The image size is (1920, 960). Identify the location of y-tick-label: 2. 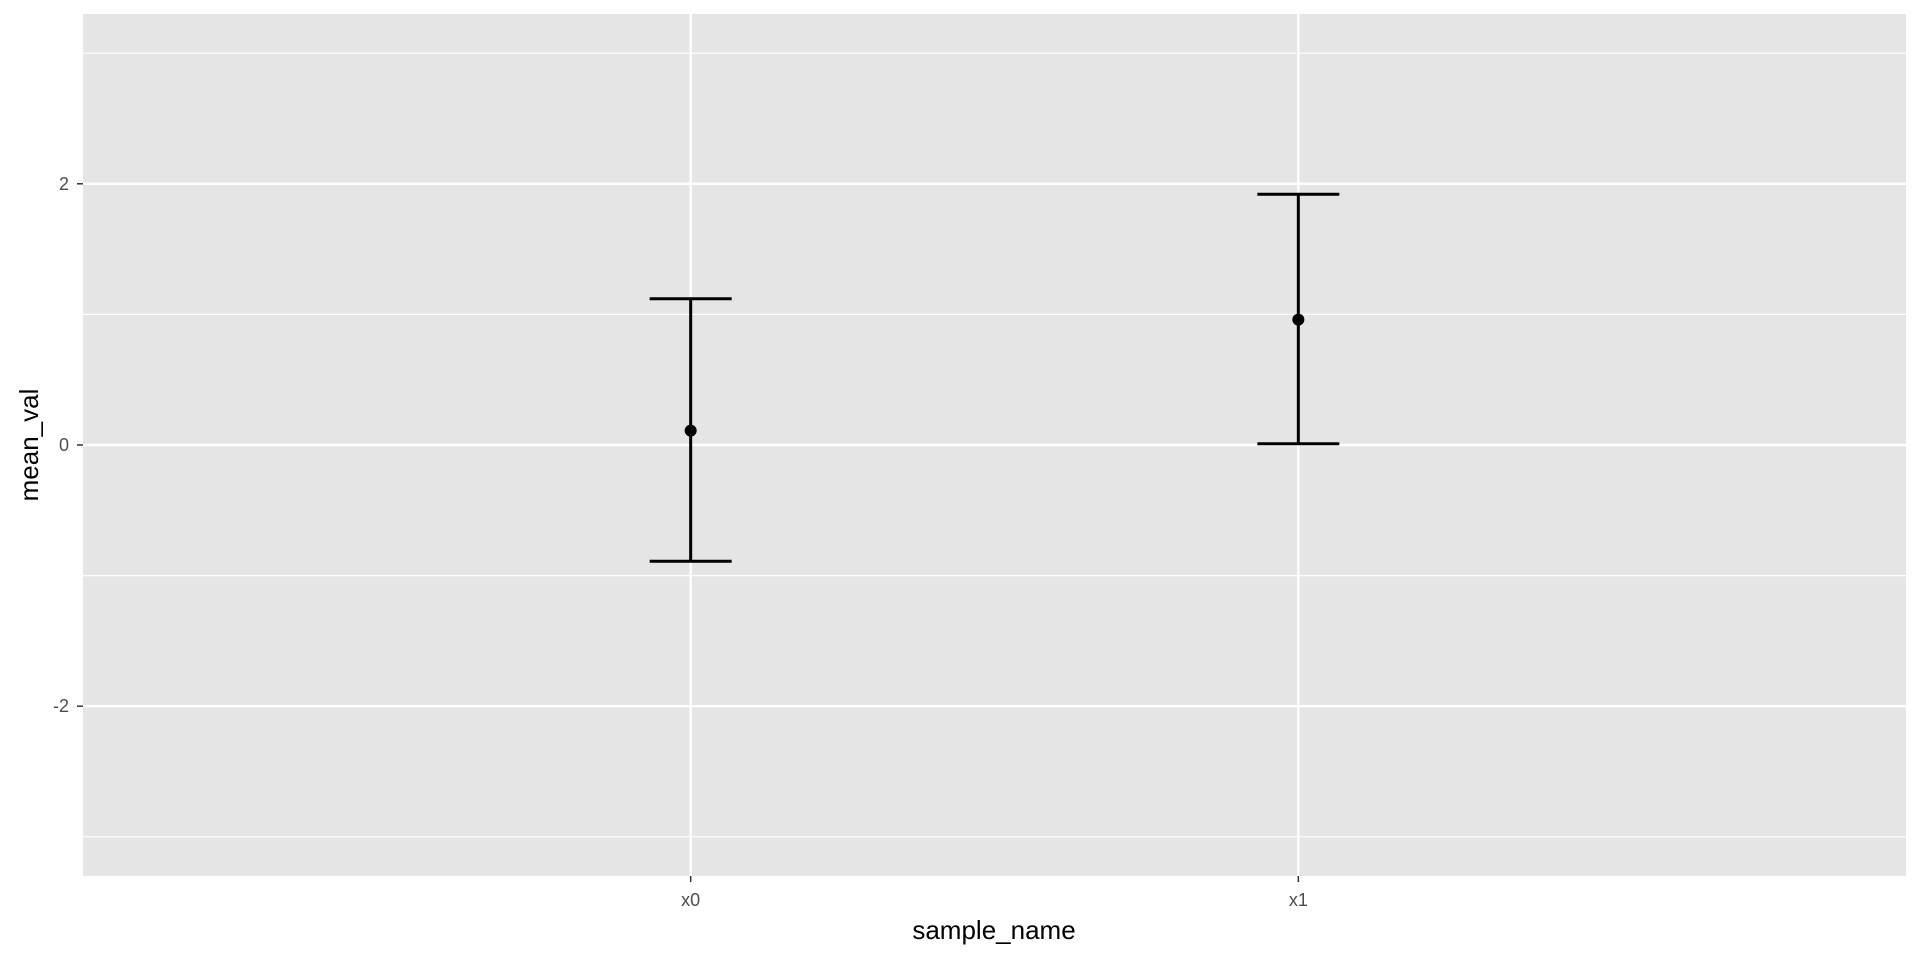
(64, 184).